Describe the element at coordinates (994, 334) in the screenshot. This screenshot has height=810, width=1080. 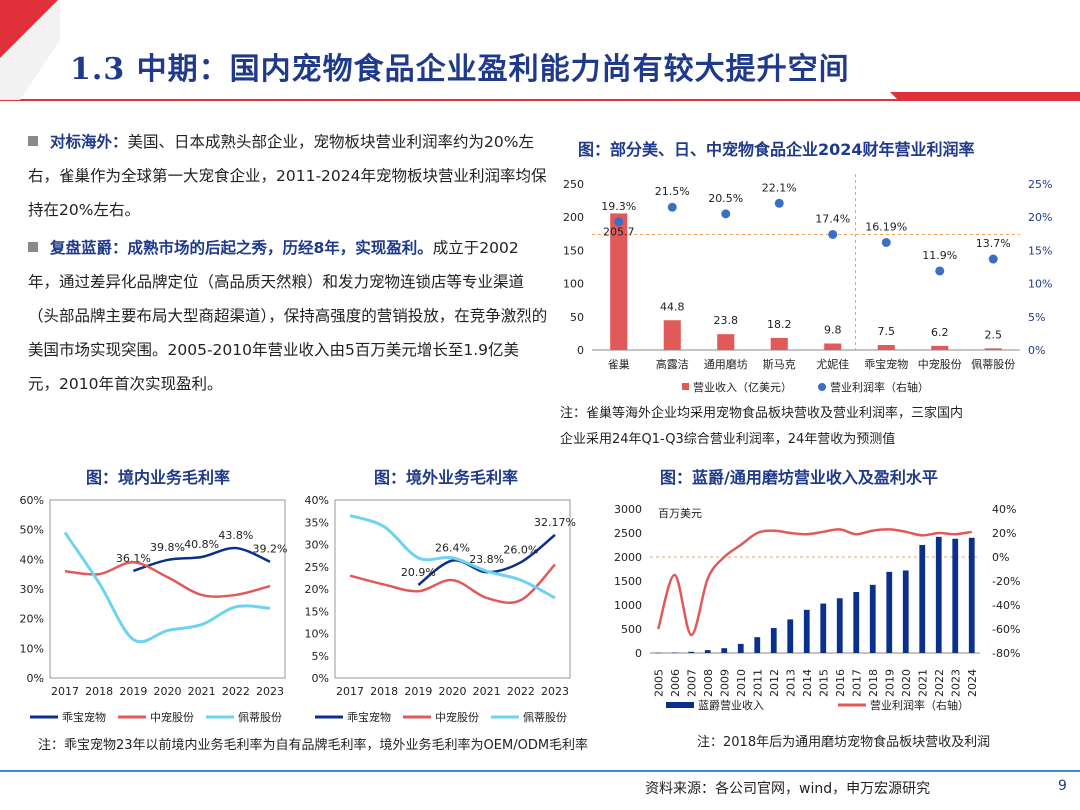
I see `bar-value-label: 2.5` at that location.